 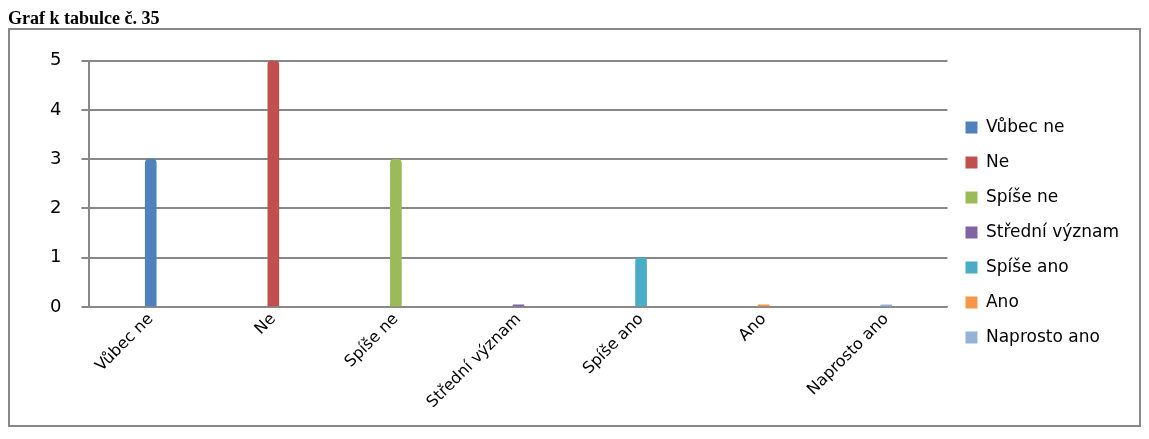 What do you see at coordinates (56, 207) in the screenshot?
I see `y-tick-label: 2` at bounding box center [56, 207].